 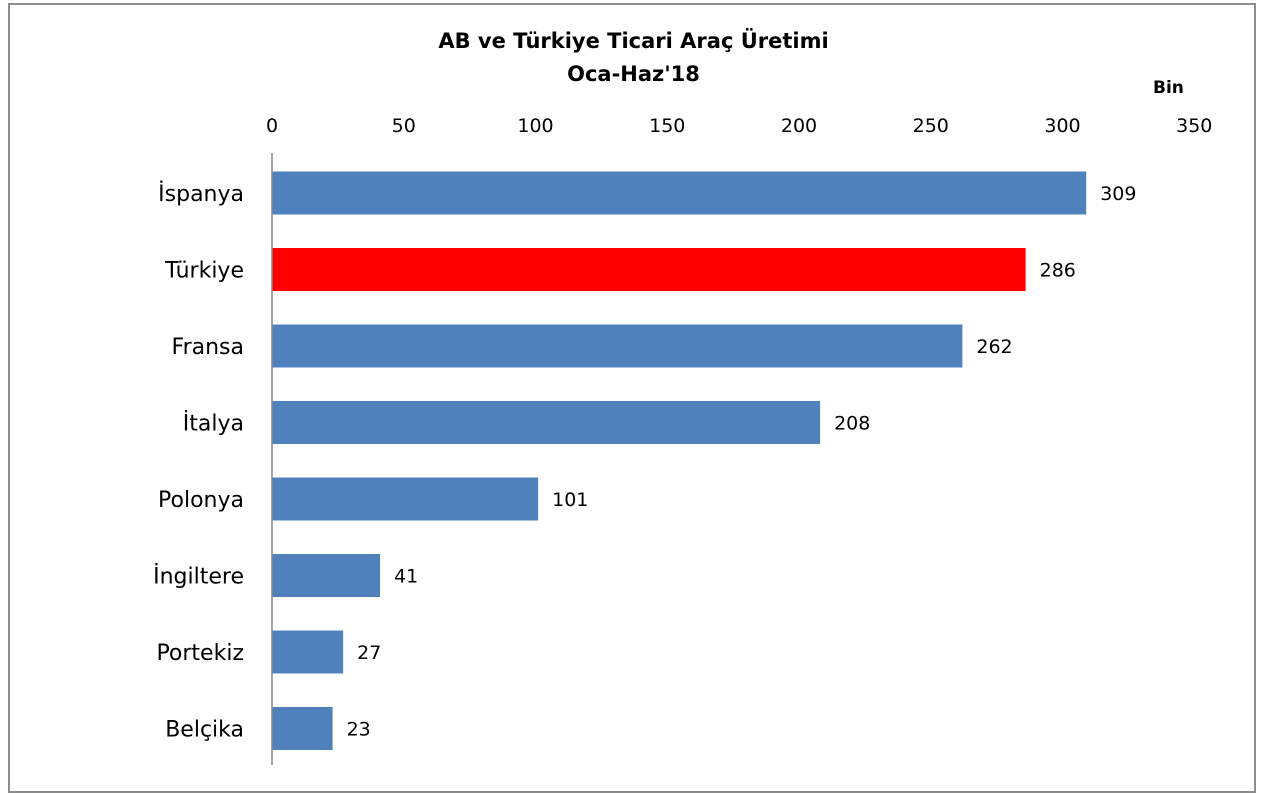 I want to click on data-label: 208, so click(x=852, y=424).